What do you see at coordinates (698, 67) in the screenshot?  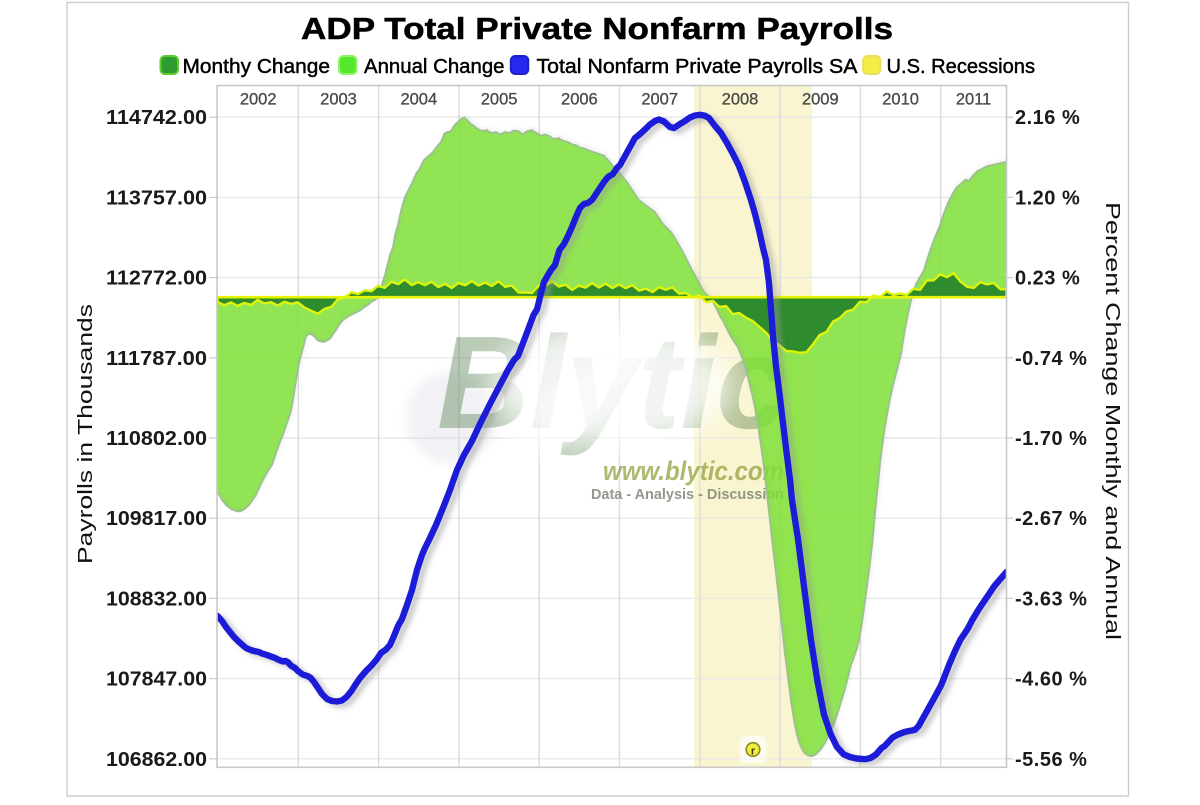 I see `svg-text:Total Nonfarm Private Payrolls: Total Nonfarm Private Payrolls SA` at bounding box center [698, 67].